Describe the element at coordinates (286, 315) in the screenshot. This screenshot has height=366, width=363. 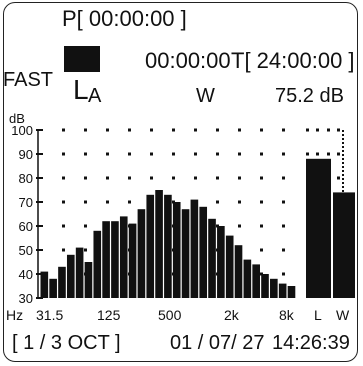
I see `x-tick-label: 8k` at that location.